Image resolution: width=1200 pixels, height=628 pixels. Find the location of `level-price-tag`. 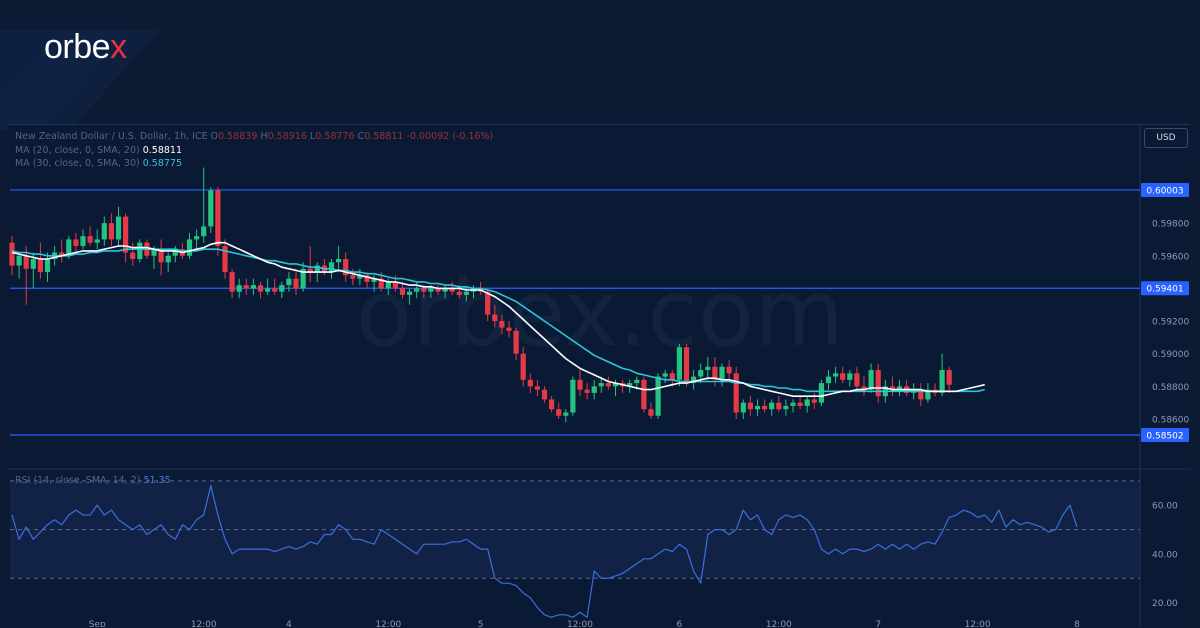

level-price-tag is located at coordinates (1165, 435).